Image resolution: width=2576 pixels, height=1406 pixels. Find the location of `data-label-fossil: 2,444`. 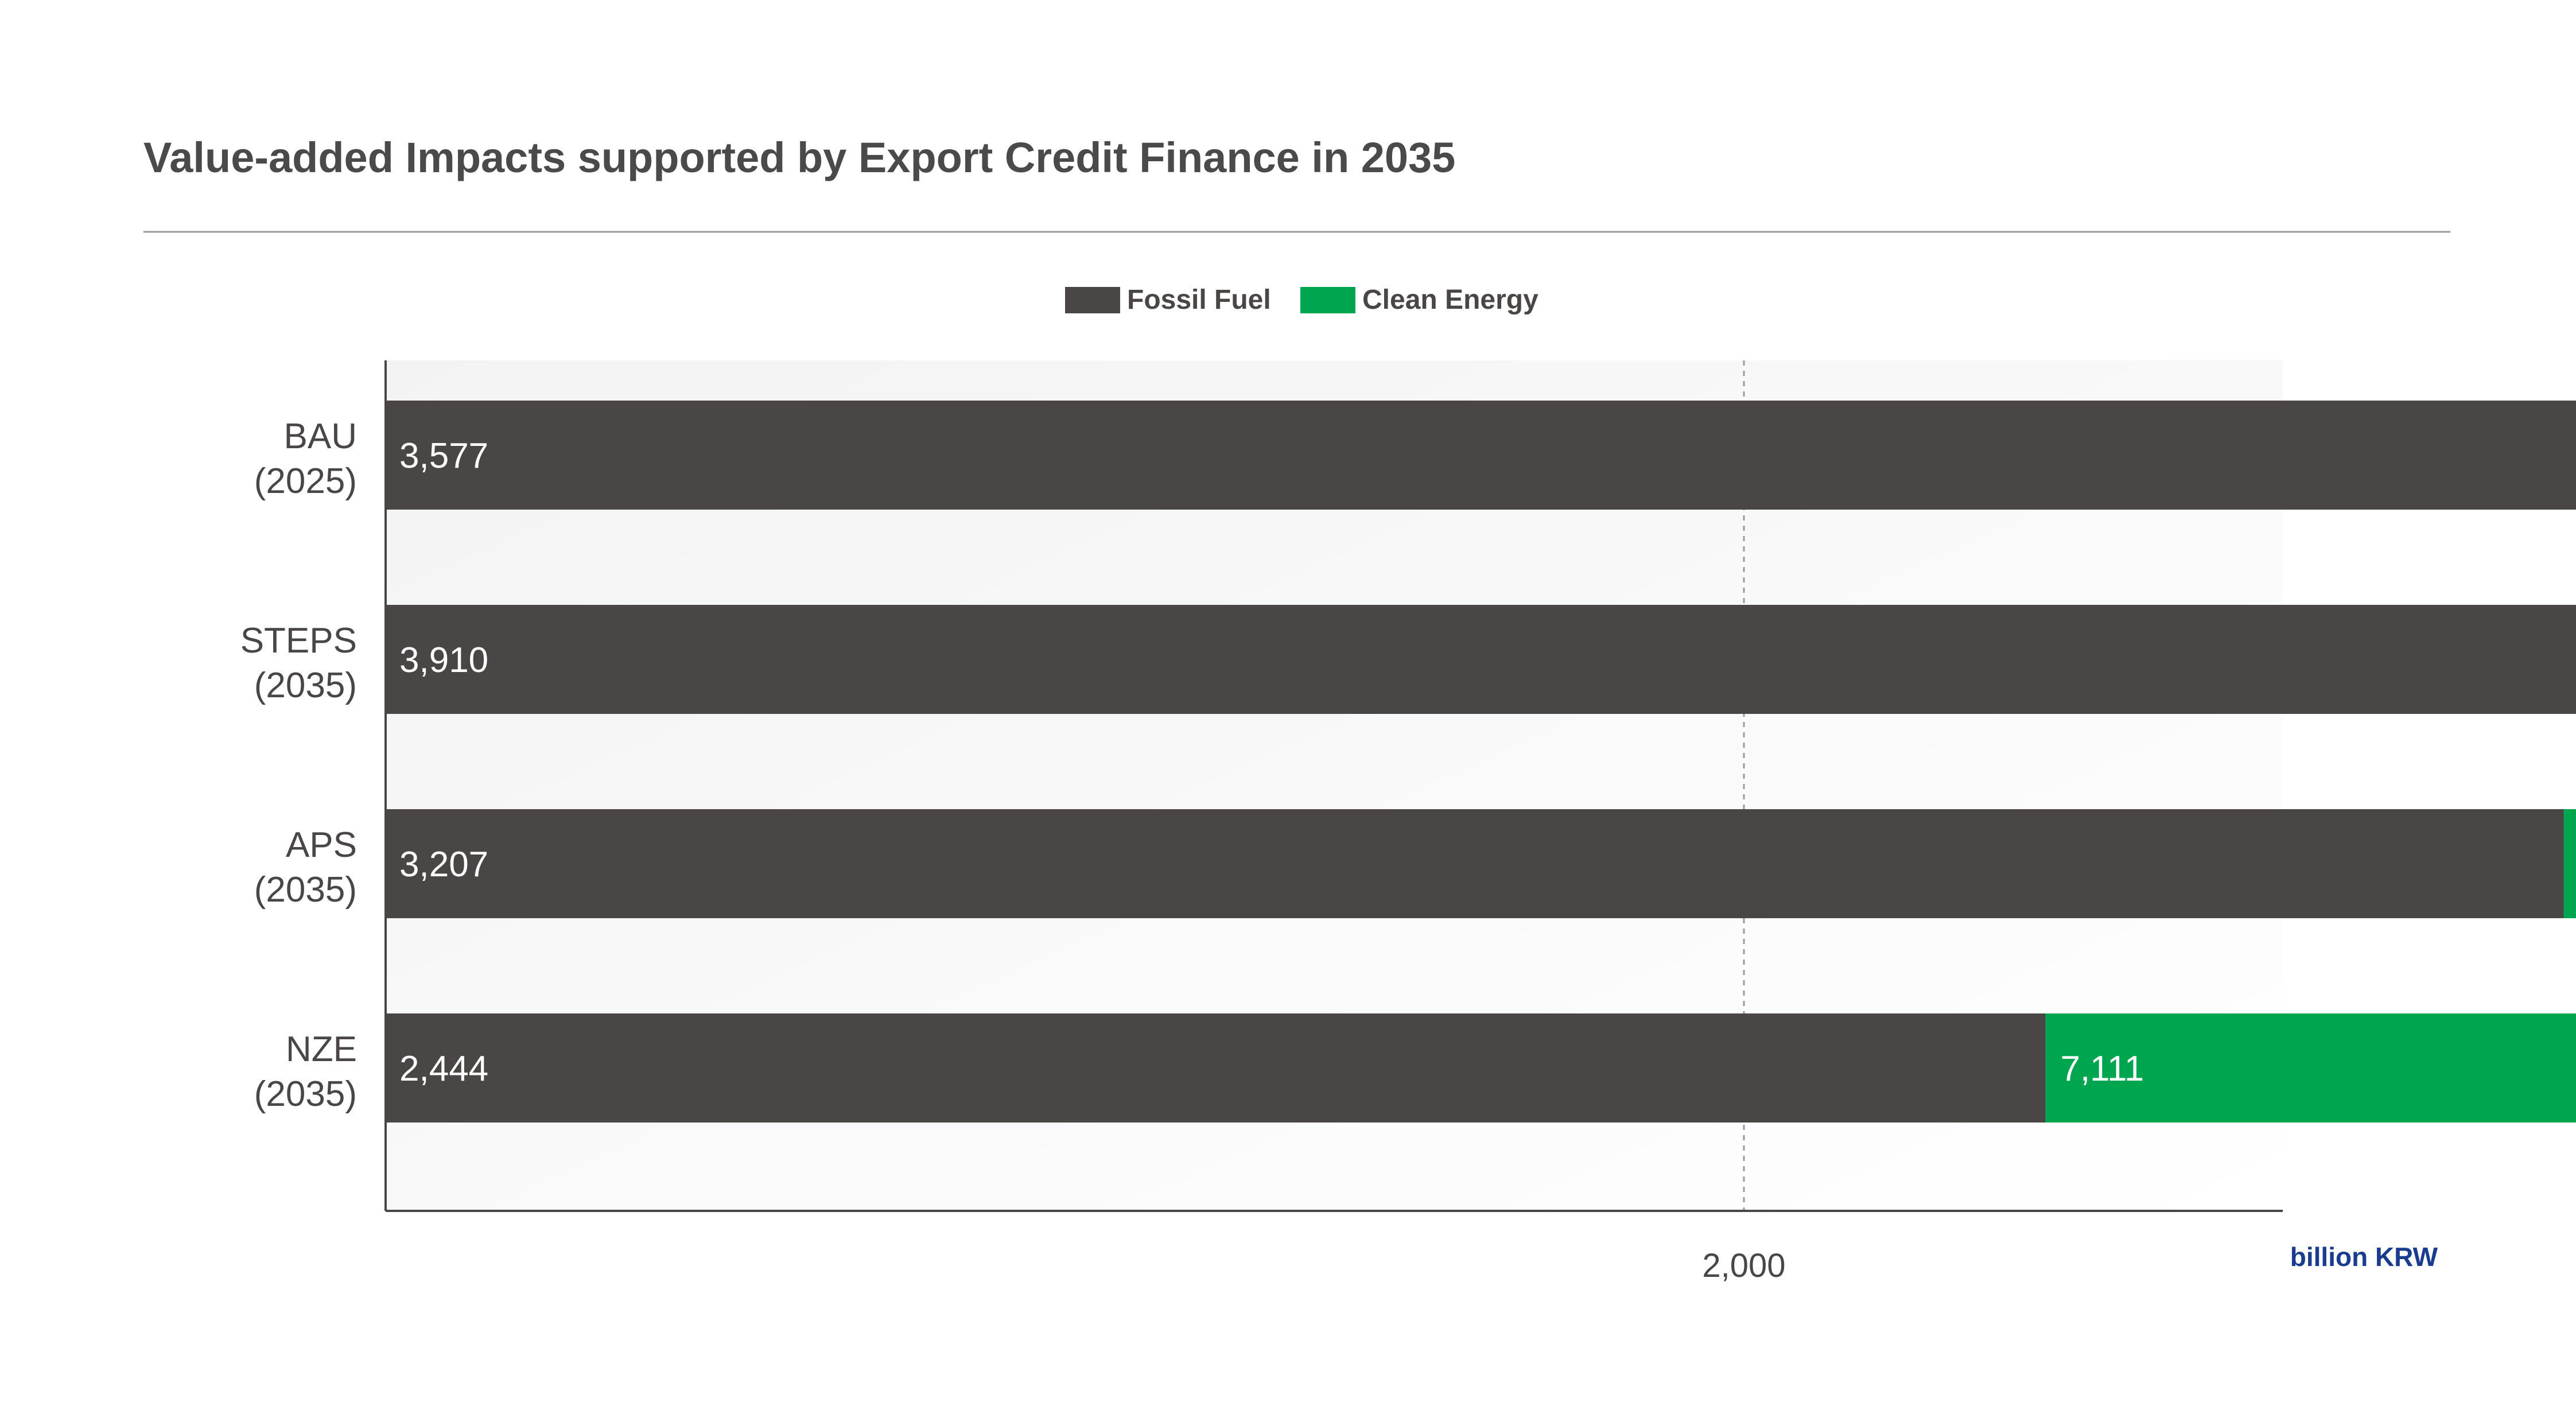

data-label-fossil: 2,444 is located at coordinates (443, 1069).